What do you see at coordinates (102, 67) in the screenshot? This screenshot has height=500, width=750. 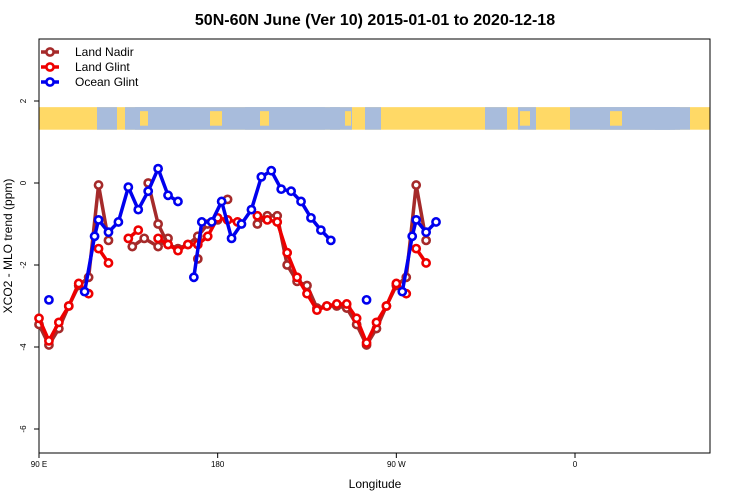 I see `legend-label-1: Land Glint` at bounding box center [102, 67].